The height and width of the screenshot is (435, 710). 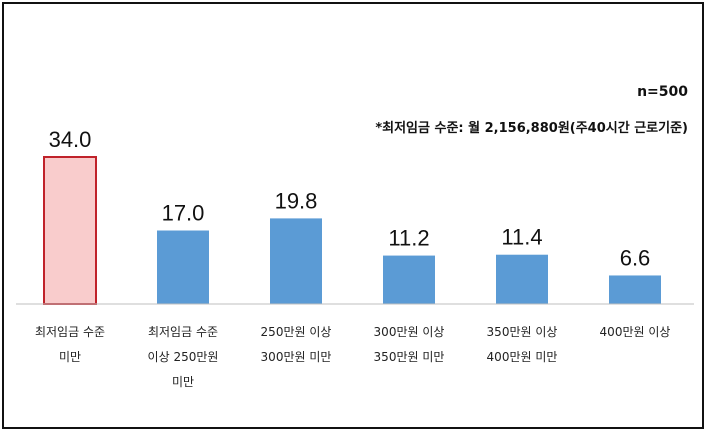 I want to click on value-label-6: 6.6, so click(x=635, y=257).